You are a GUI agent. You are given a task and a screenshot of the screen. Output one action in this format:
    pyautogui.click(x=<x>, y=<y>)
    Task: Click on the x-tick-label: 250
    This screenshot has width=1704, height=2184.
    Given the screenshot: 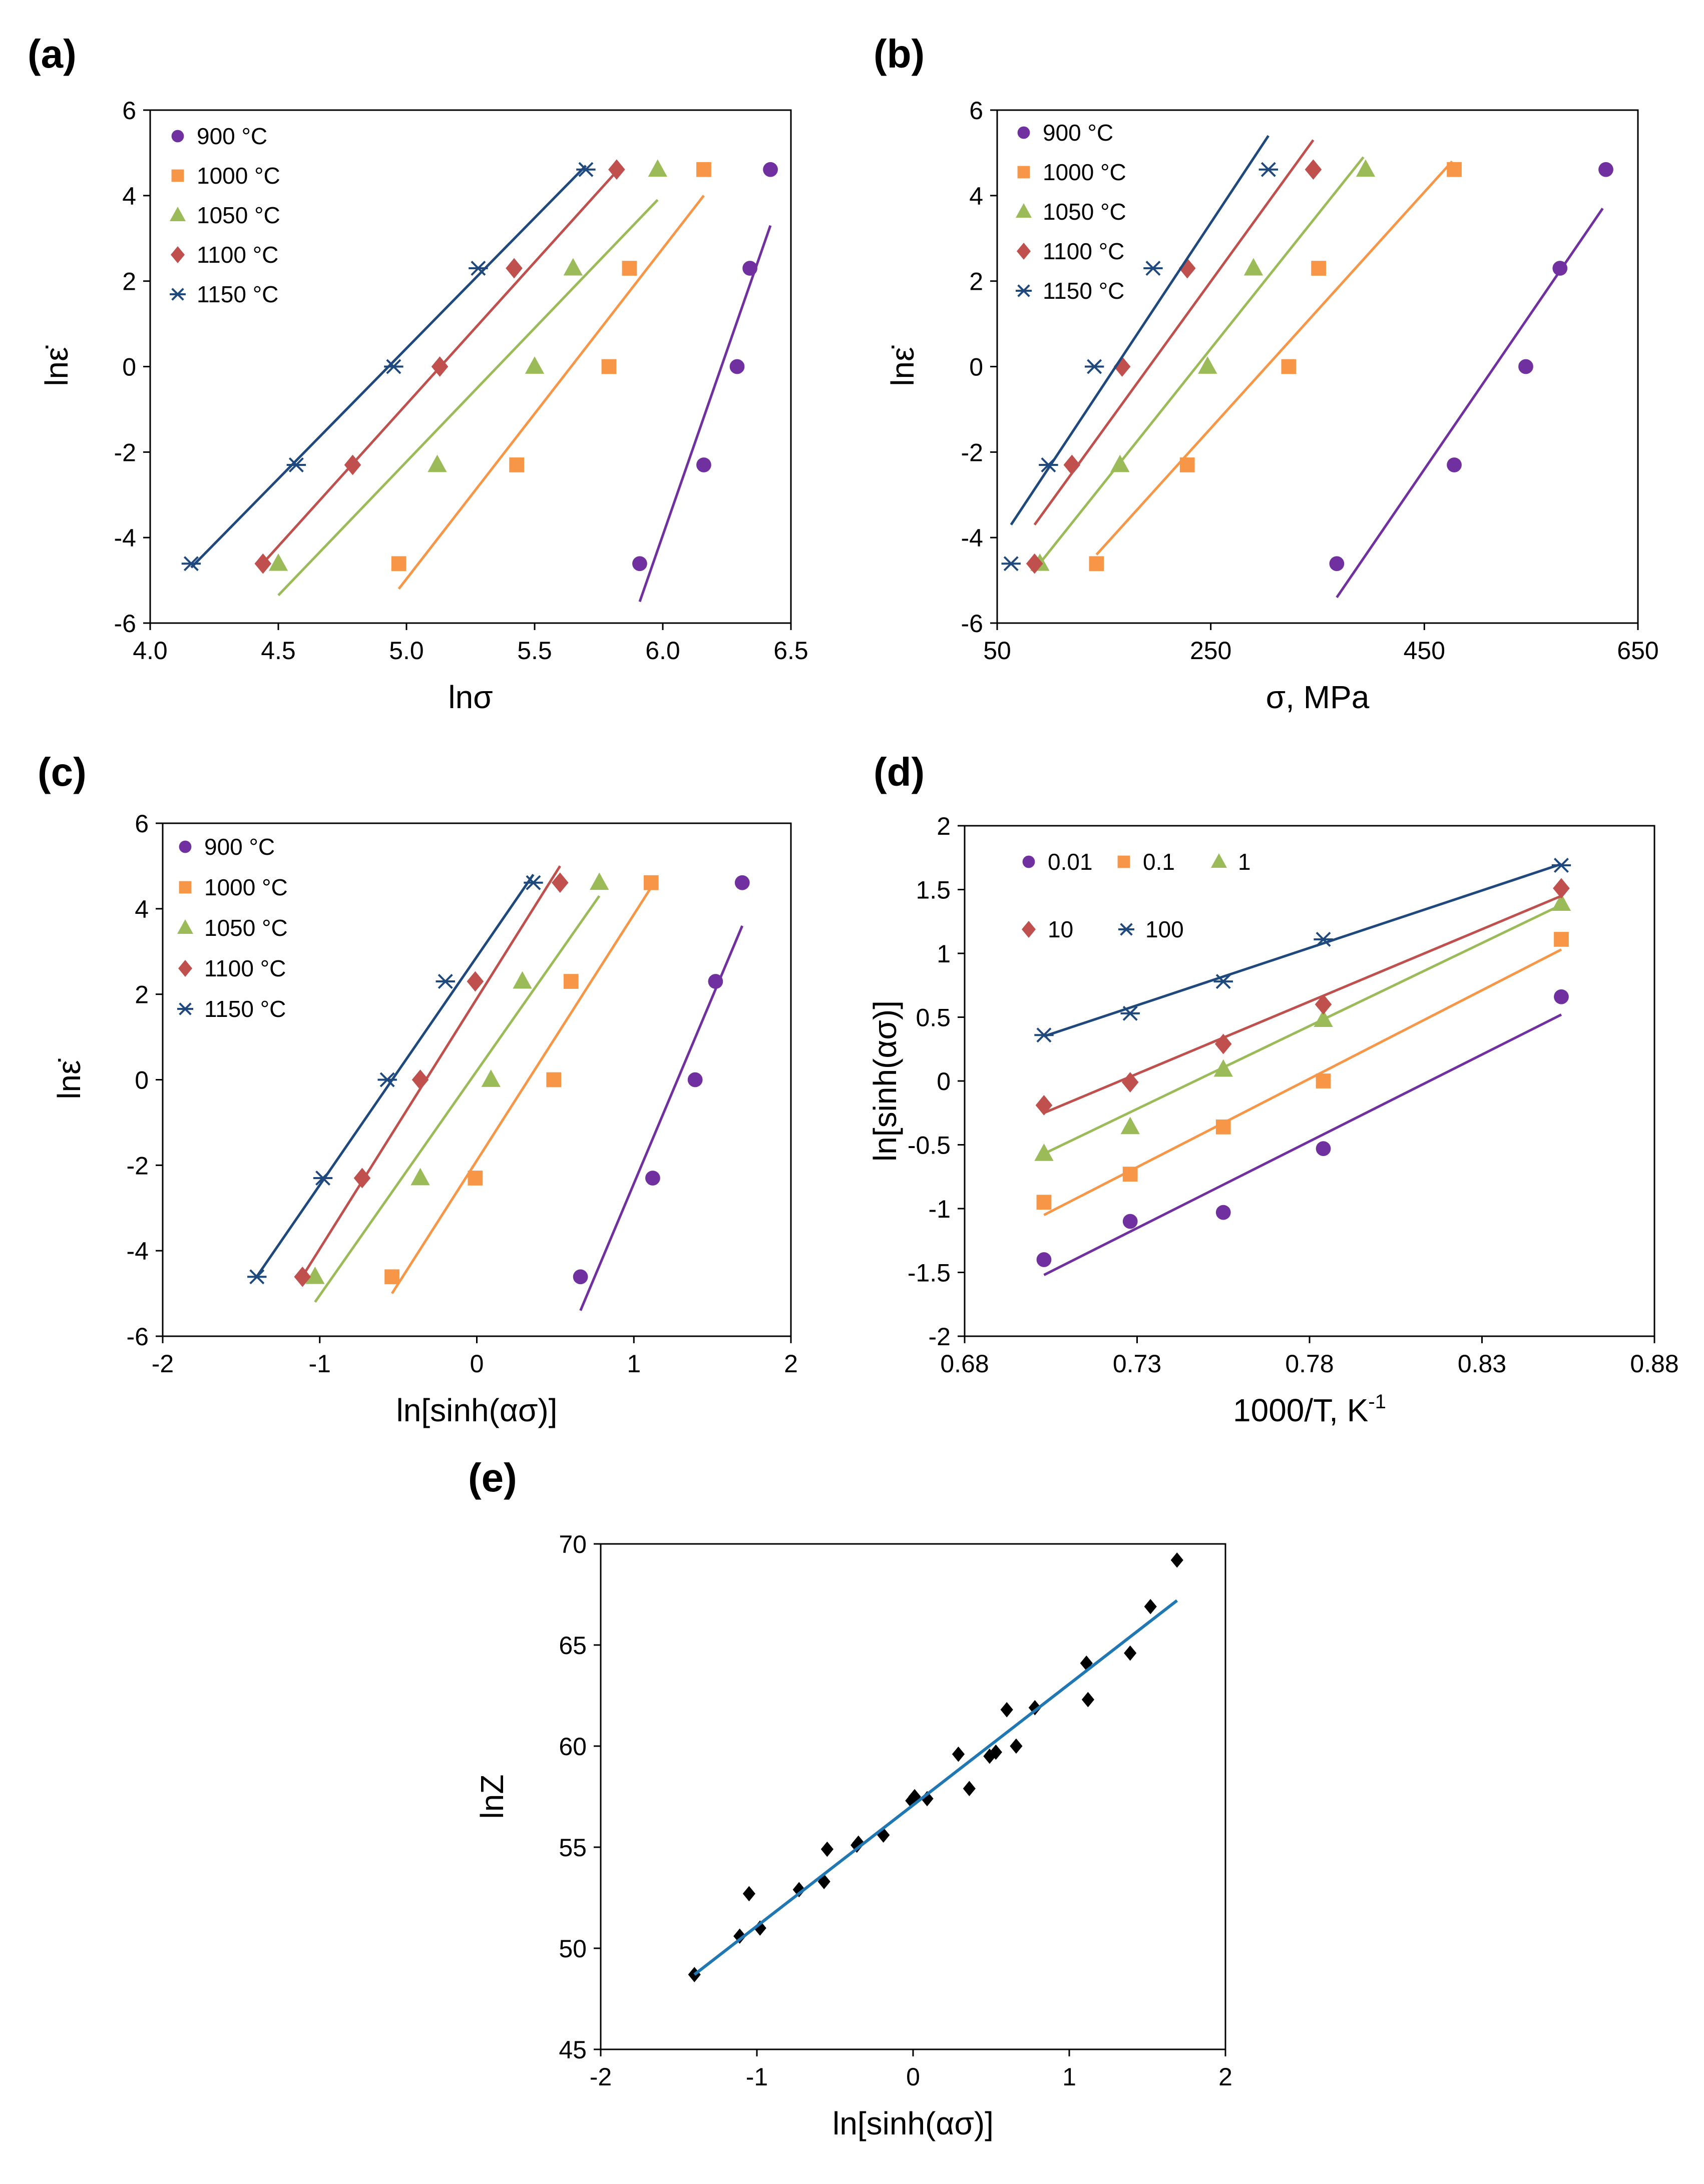 What is the action you would take?
    pyautogui.click(x=1210, y=651)
    